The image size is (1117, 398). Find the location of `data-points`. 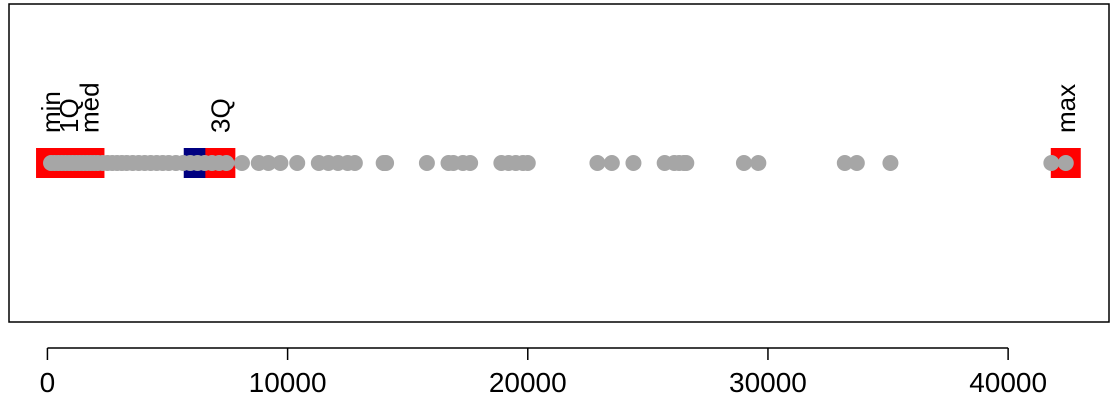

data-points is located at coordinates (558, 163).